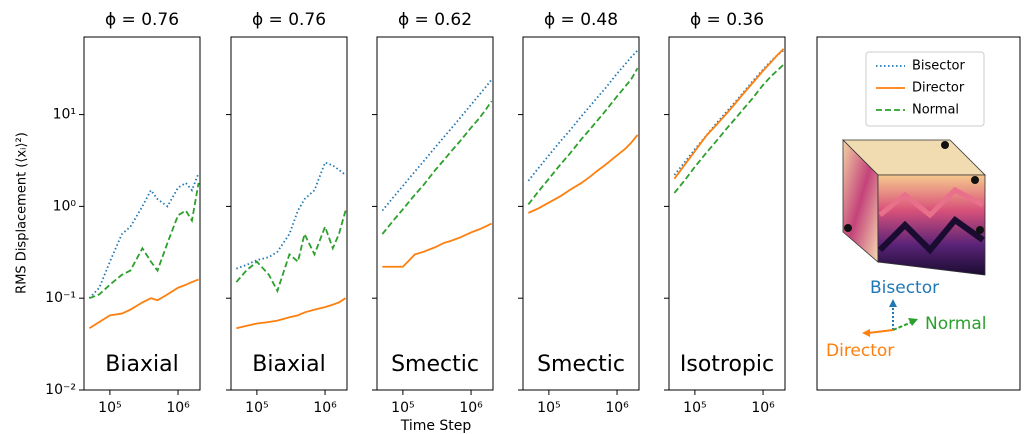 This screenshot has width=1025, height=434. What do you see at coordinates (938, 88) in the screenshot?
I see `legend-label: Director` at bounding box center [938, 88].